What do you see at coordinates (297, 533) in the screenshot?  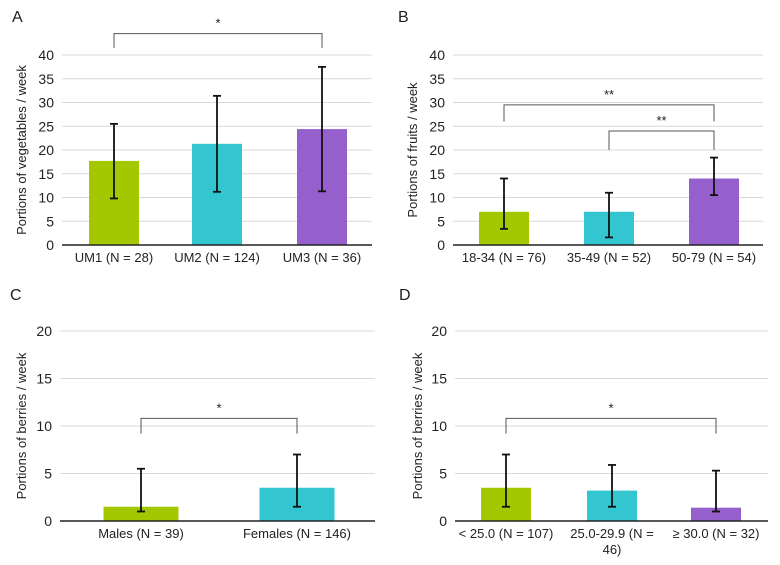 I see `x-tick-label: Females (N = 146)` at bounding box center [297, 533].